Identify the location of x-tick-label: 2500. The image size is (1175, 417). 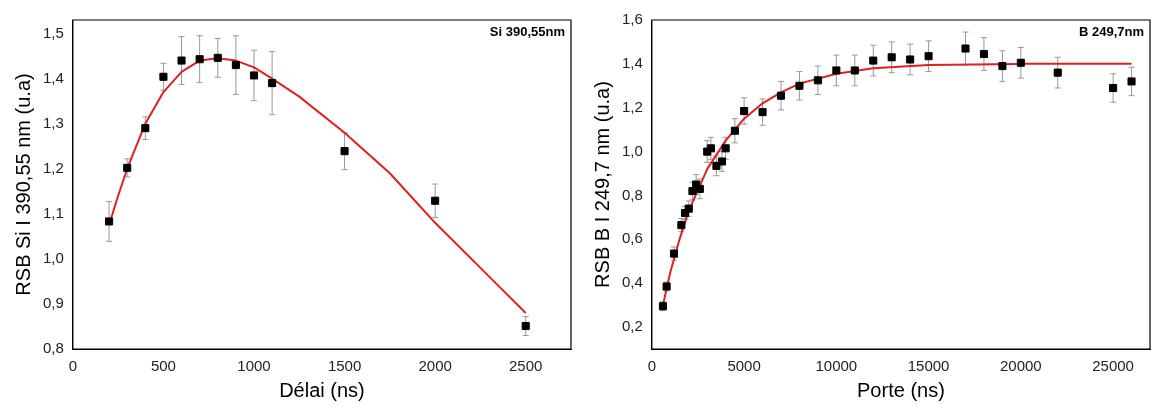
(526, 366).